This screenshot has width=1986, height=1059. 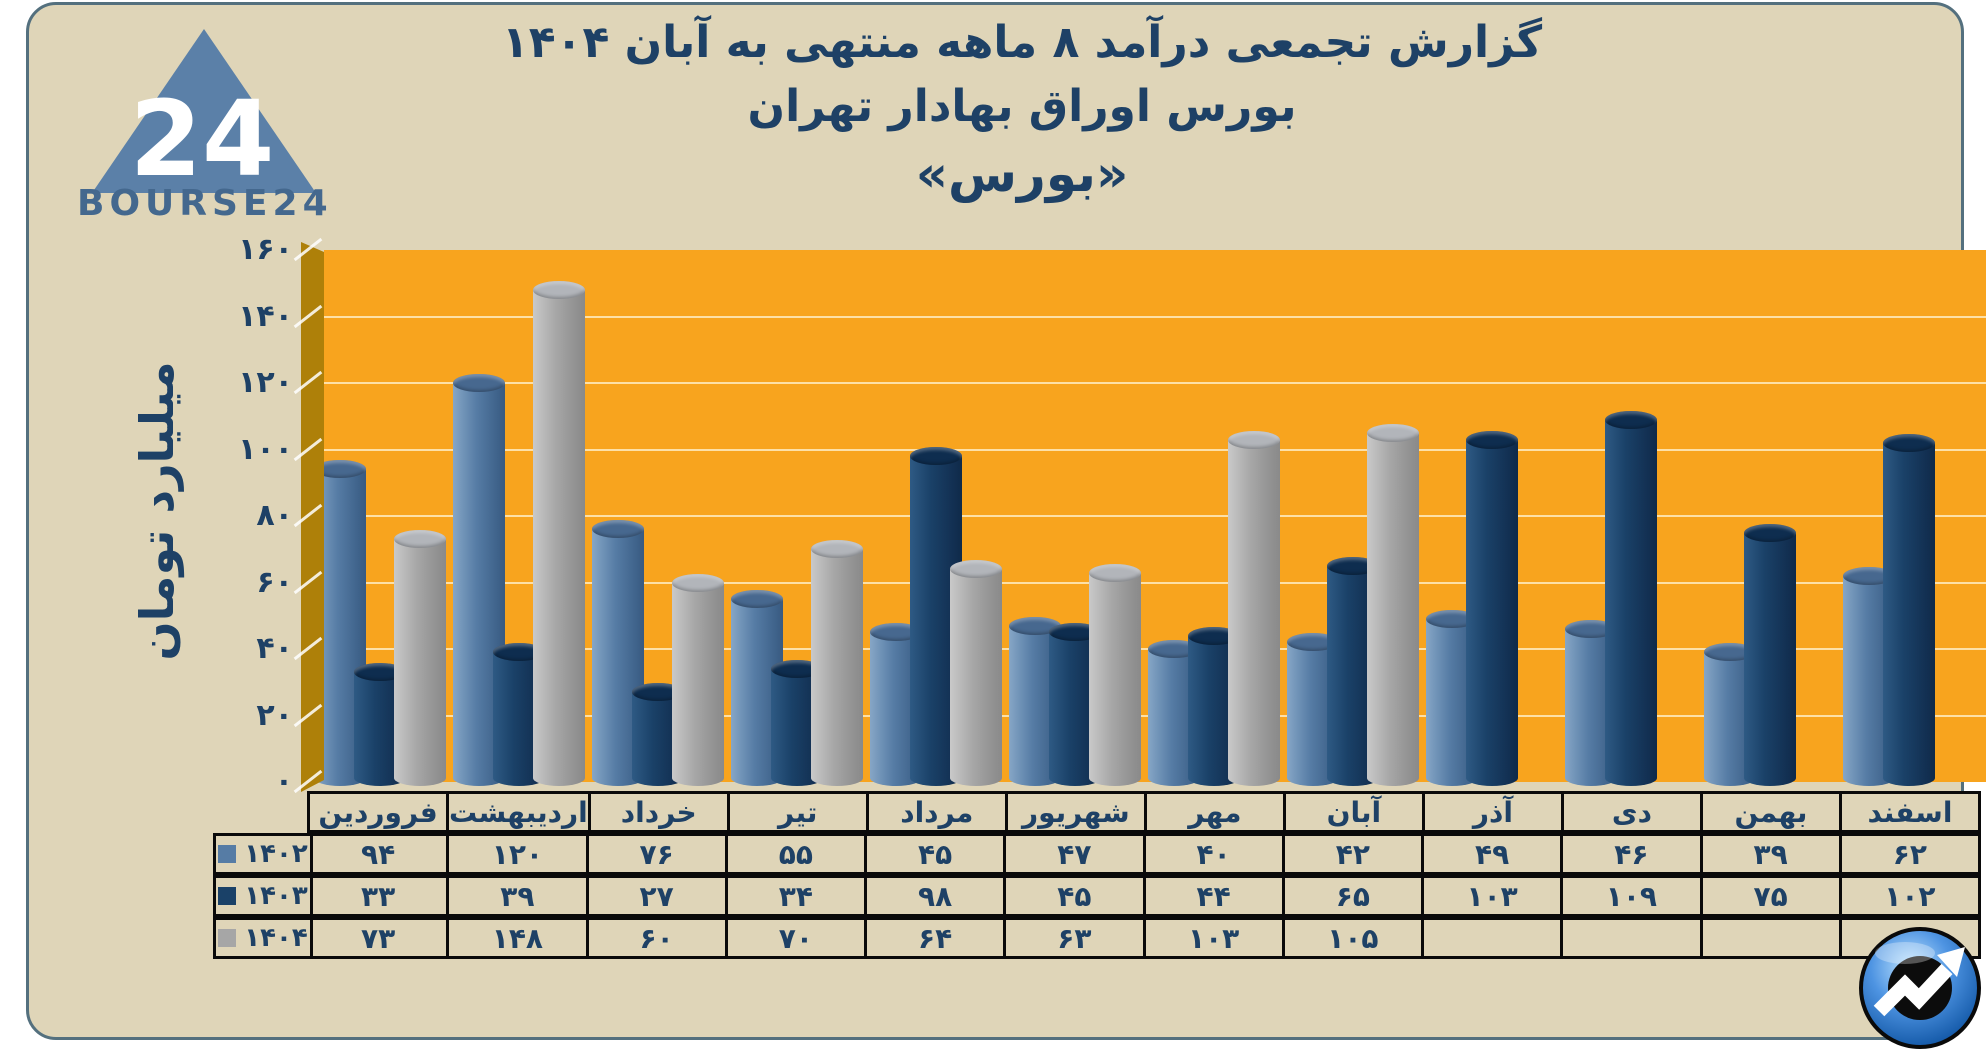 I want to click on month-header-cell: اردیبهشت, so click(x=517, y=812).